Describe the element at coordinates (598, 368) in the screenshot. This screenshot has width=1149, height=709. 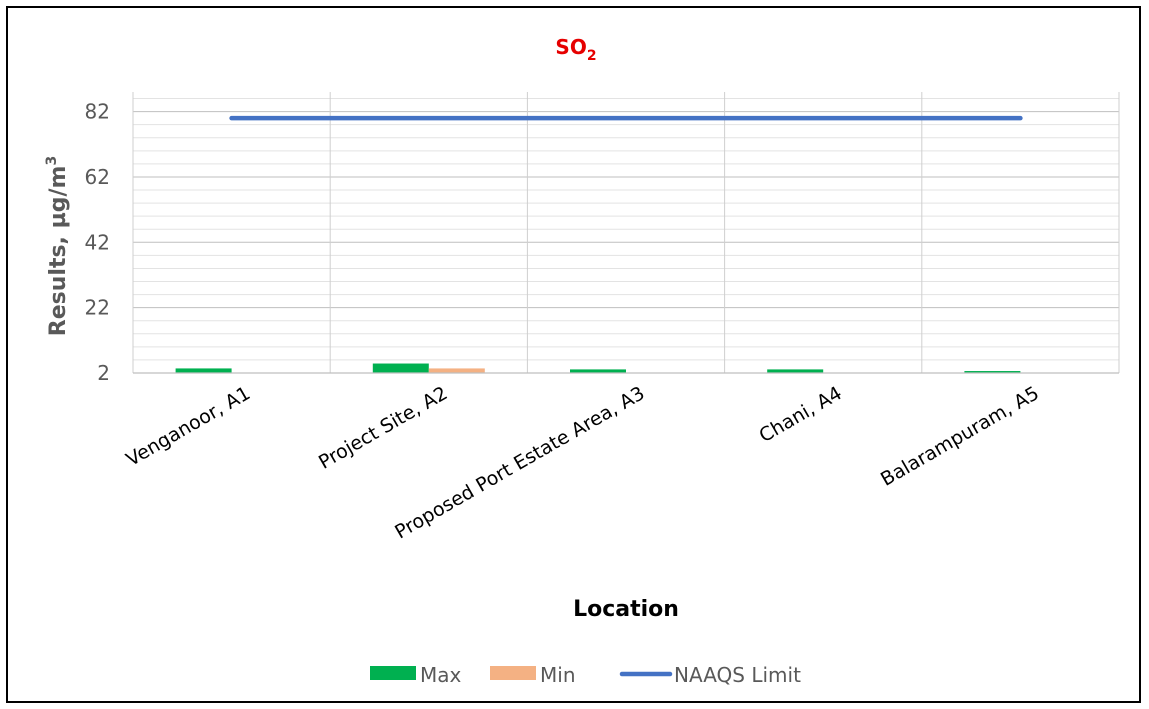
I see `bar-marks` at that location.